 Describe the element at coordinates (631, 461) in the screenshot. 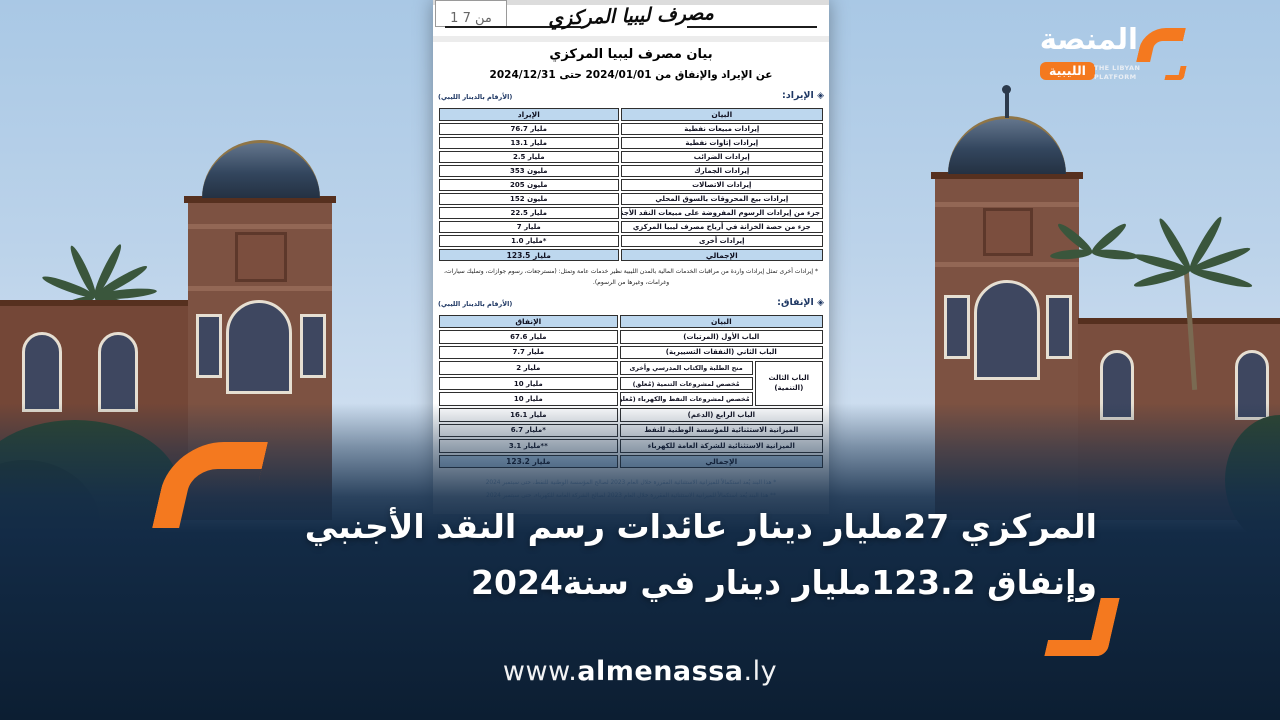

I see `expense-total-row: الإجمالي 123.2 مليار` at that location.